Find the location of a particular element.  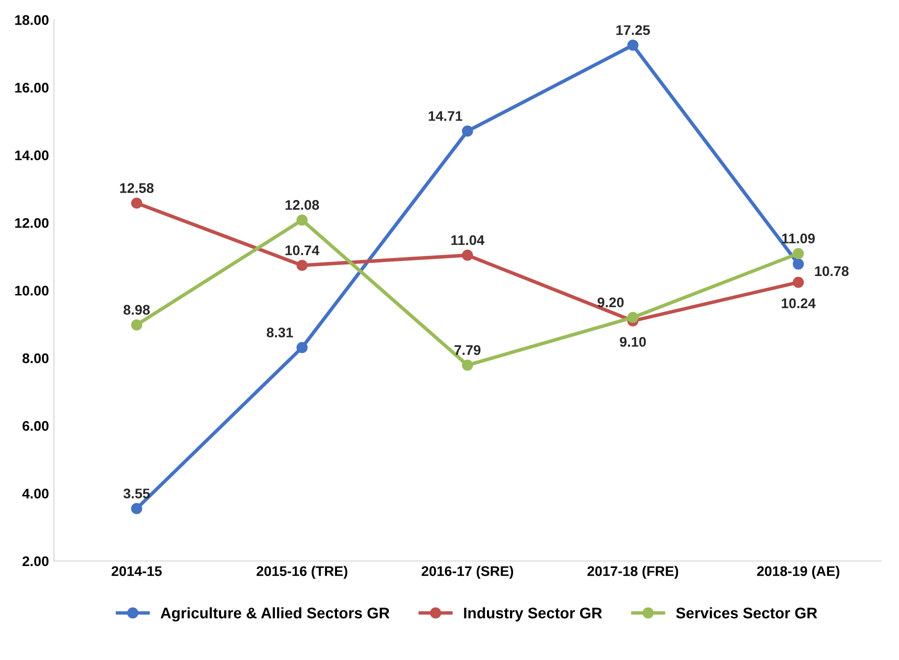

data-label: 7.79 is located at coordinates (467, 350).